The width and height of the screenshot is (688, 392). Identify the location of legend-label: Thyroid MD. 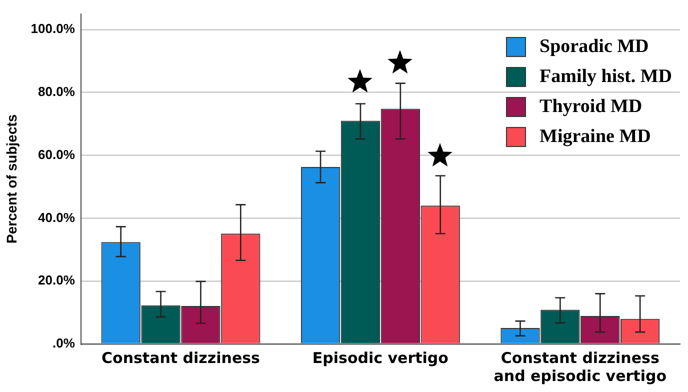
(591, 107).